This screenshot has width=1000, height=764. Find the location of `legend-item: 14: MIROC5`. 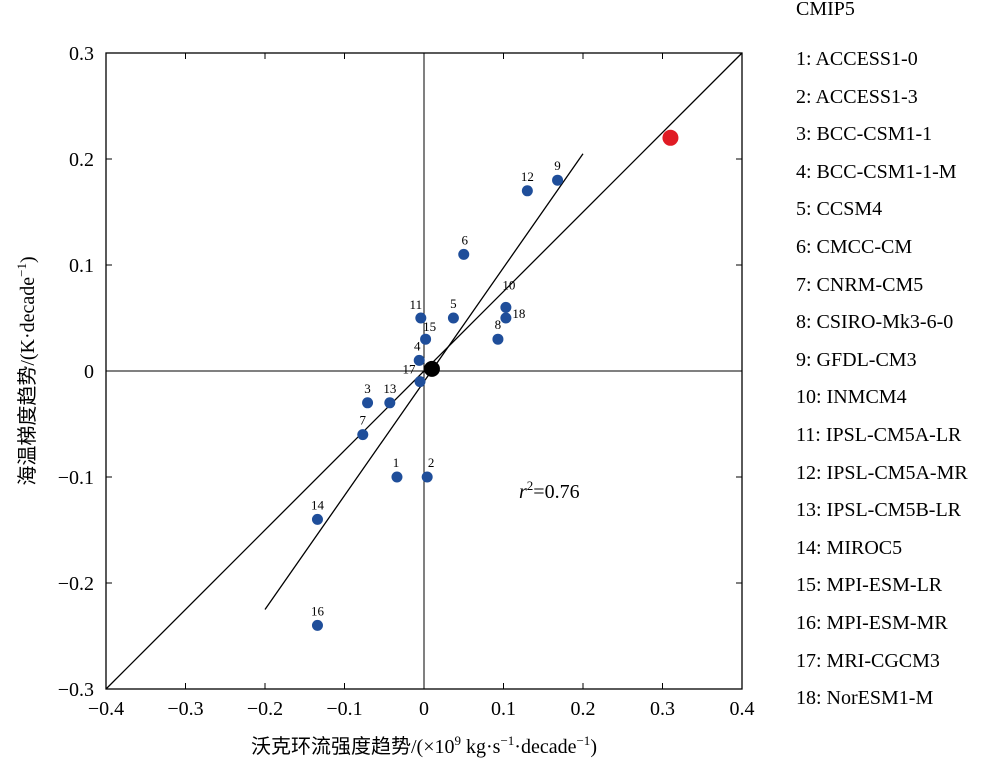

legend-item: 14: MIROC5 is located at coordinates (849, 547).